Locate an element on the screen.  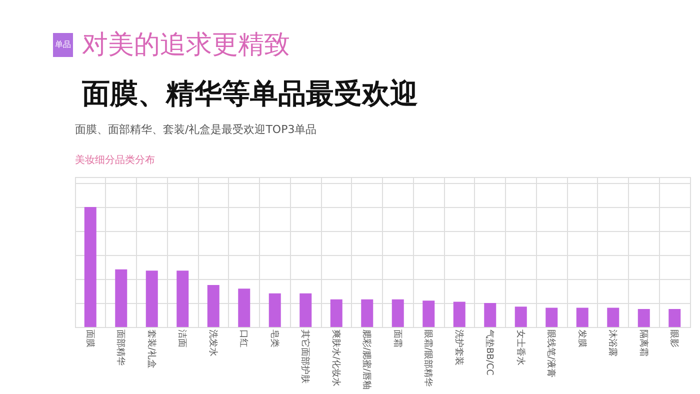
x-tick-label: 气垫BB/CC is located at coordinates (490, 353).